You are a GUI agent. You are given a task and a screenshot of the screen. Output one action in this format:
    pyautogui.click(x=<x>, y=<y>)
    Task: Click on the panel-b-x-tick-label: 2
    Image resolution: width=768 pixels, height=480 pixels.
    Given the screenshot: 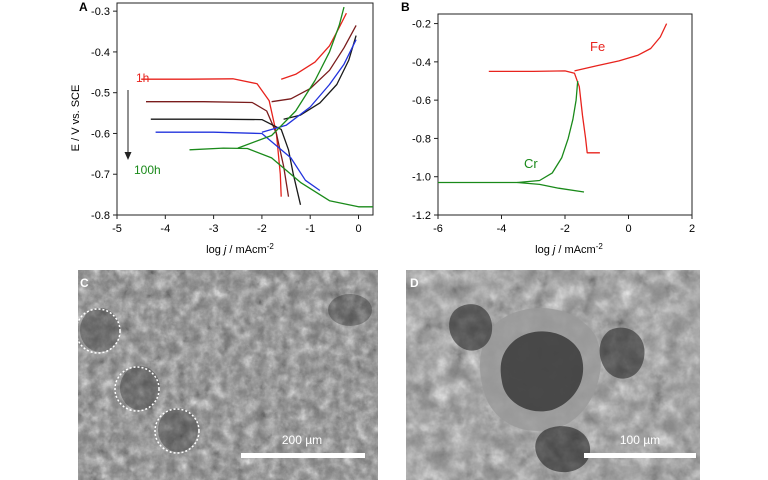 What is the action you would take?
    pyautogui.click(x=692, y=229)
    